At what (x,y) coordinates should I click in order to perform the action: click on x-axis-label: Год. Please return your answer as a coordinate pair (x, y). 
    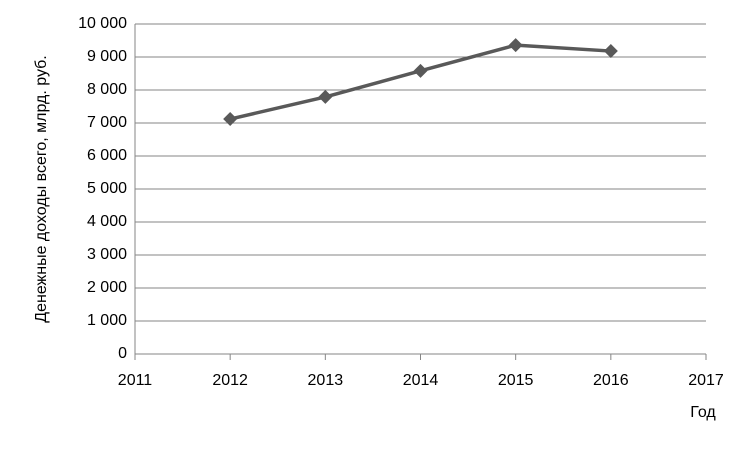
    Looking at the image, I should click on (703, 412).